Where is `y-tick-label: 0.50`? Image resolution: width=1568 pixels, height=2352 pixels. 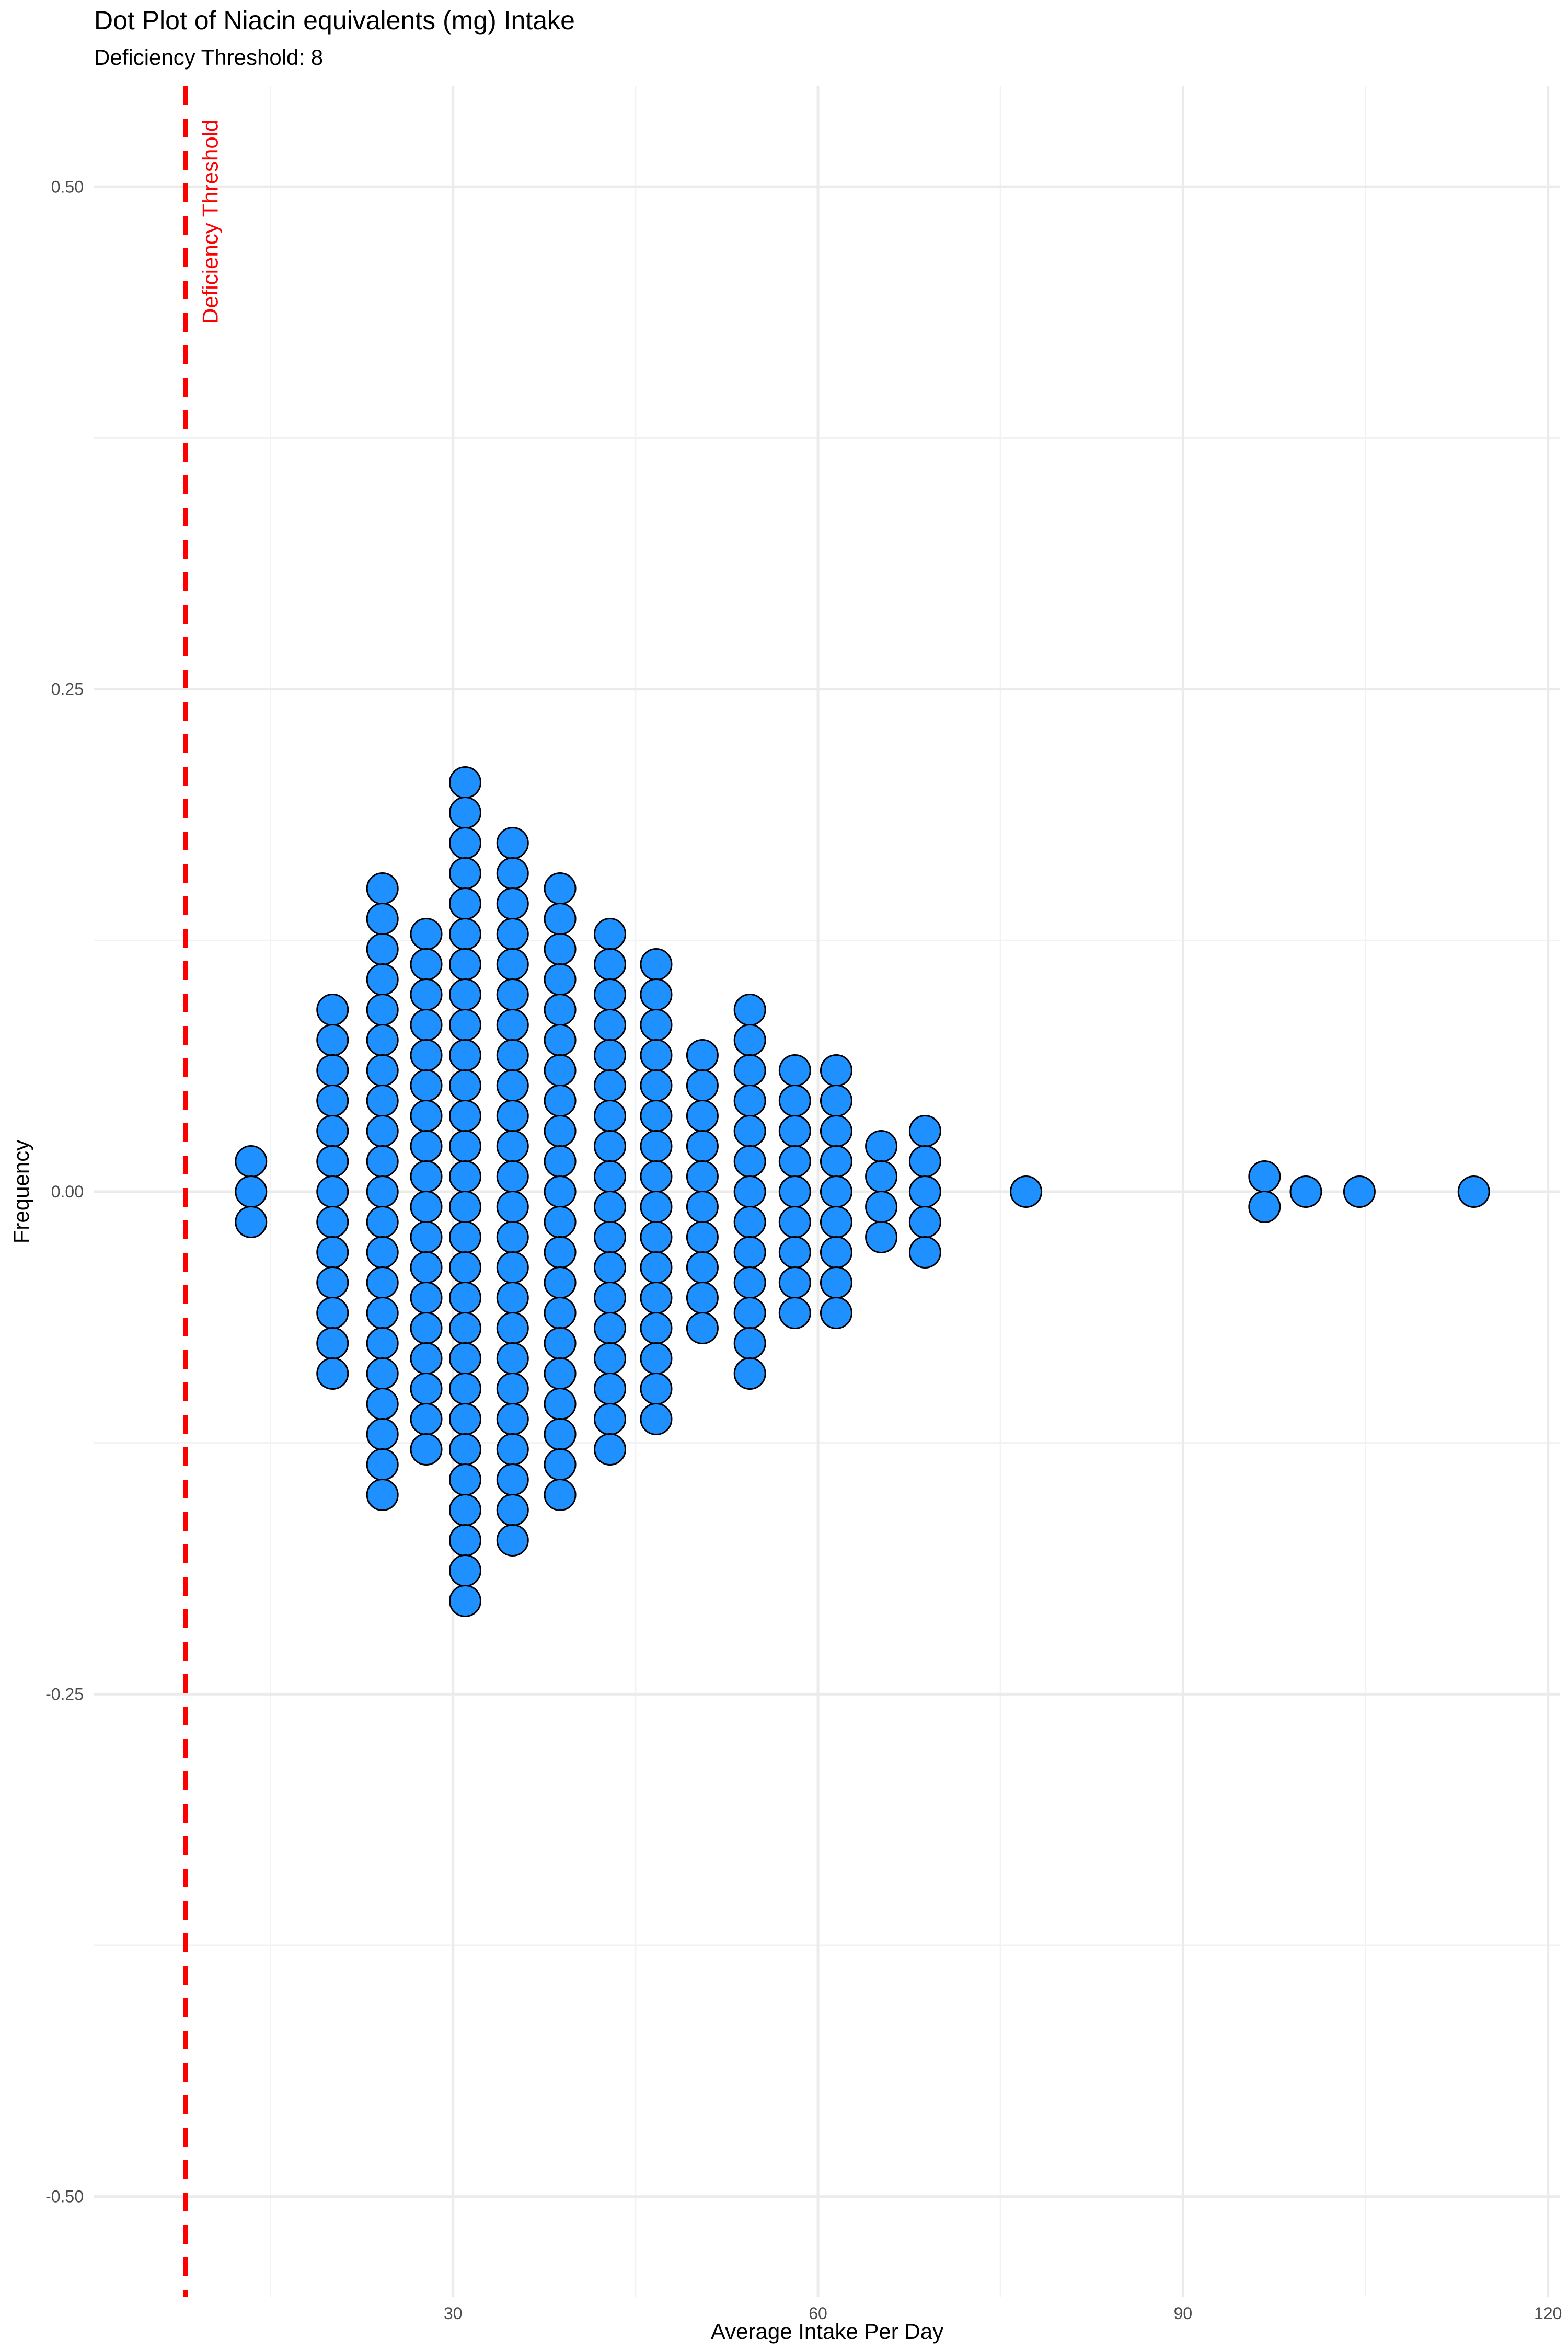
y-tick-label: 0.50 is located at coordinates (67, 186).